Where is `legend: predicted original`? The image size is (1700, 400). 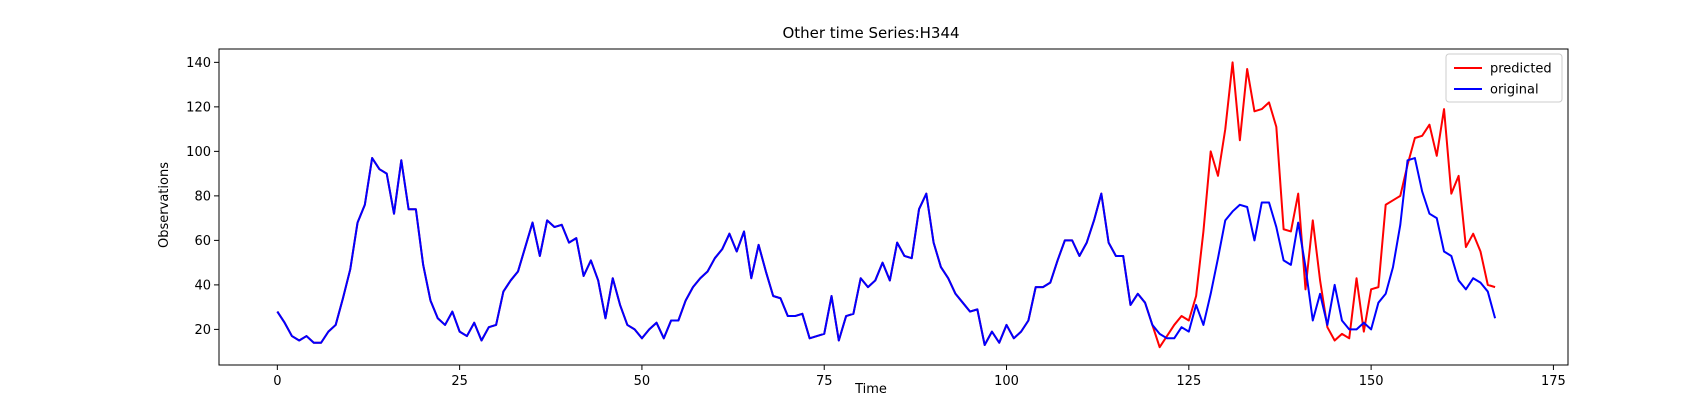
legend: predicted original is located at coordinates (1504, 78).